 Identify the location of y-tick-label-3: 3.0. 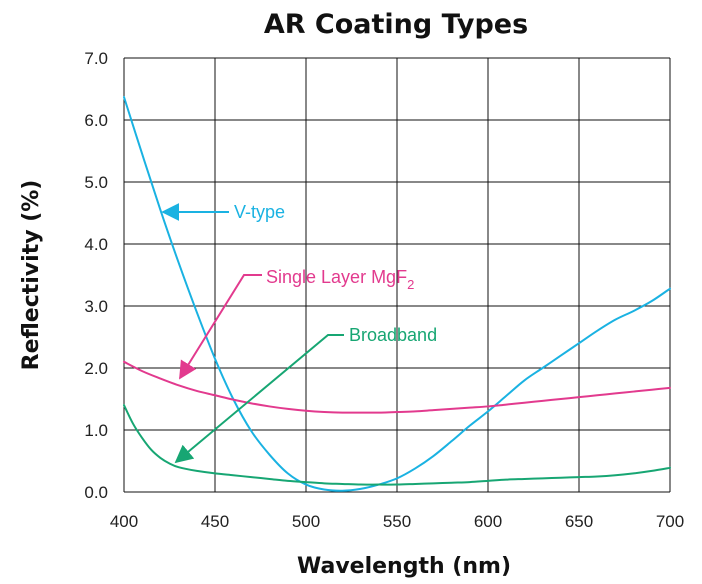
(96, 306).